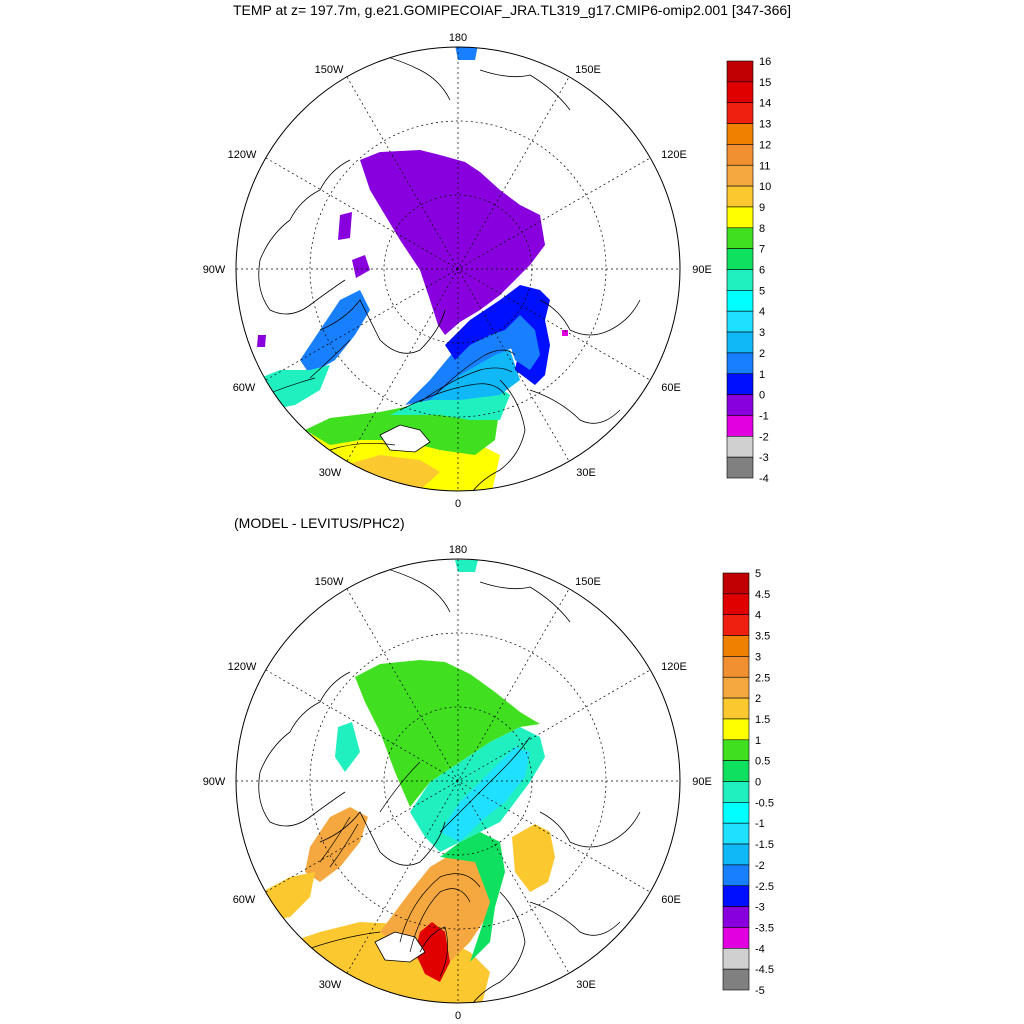 Image resolution: width=1024 pixels, height=1024 pixels. Describe the element at coordinates (764, 845) in the screenshot. I see `colorbar-tick-label: -1.5` at that location.